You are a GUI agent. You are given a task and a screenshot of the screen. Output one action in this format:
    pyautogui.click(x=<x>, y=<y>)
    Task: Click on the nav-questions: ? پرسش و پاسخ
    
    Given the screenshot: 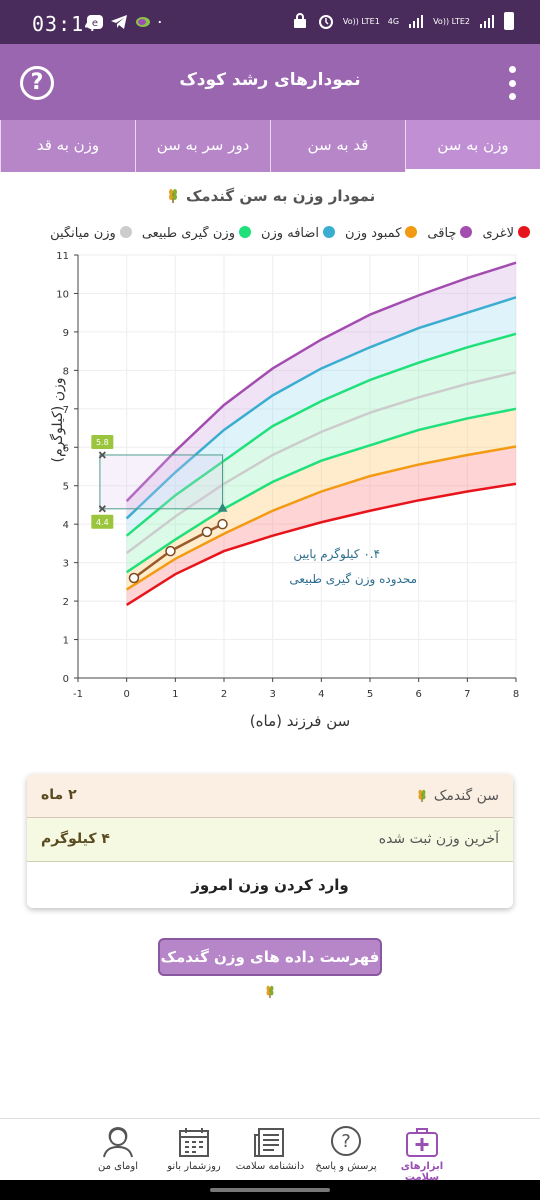 What is the action you would take?
    pyautogui.click(x=346, y=1149)
    